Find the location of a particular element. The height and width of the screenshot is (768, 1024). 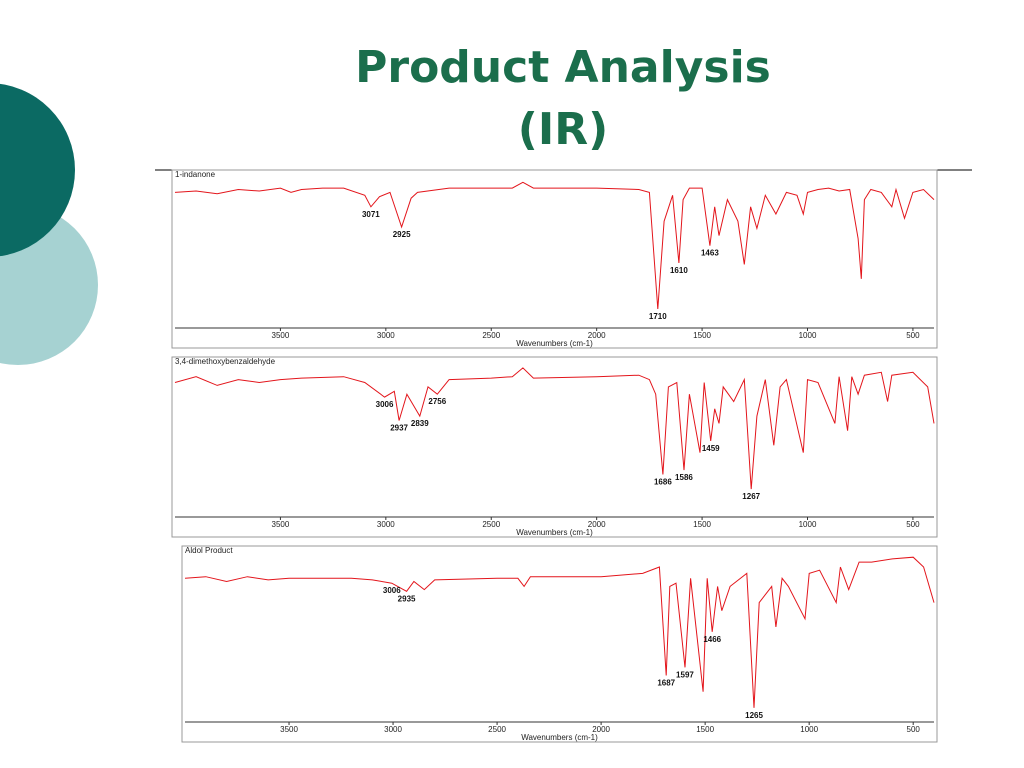

peak-label: 2935 is located at coordinates (407, 598).